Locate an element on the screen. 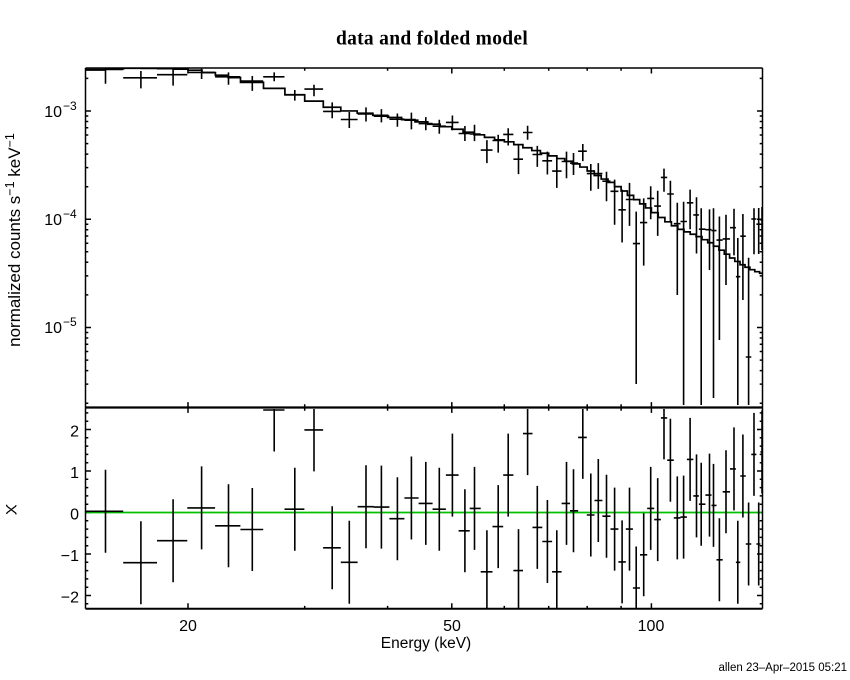 The width and height of the screenshot is (850, 680). svg-text: −4 is located at coordinates (70, 214).